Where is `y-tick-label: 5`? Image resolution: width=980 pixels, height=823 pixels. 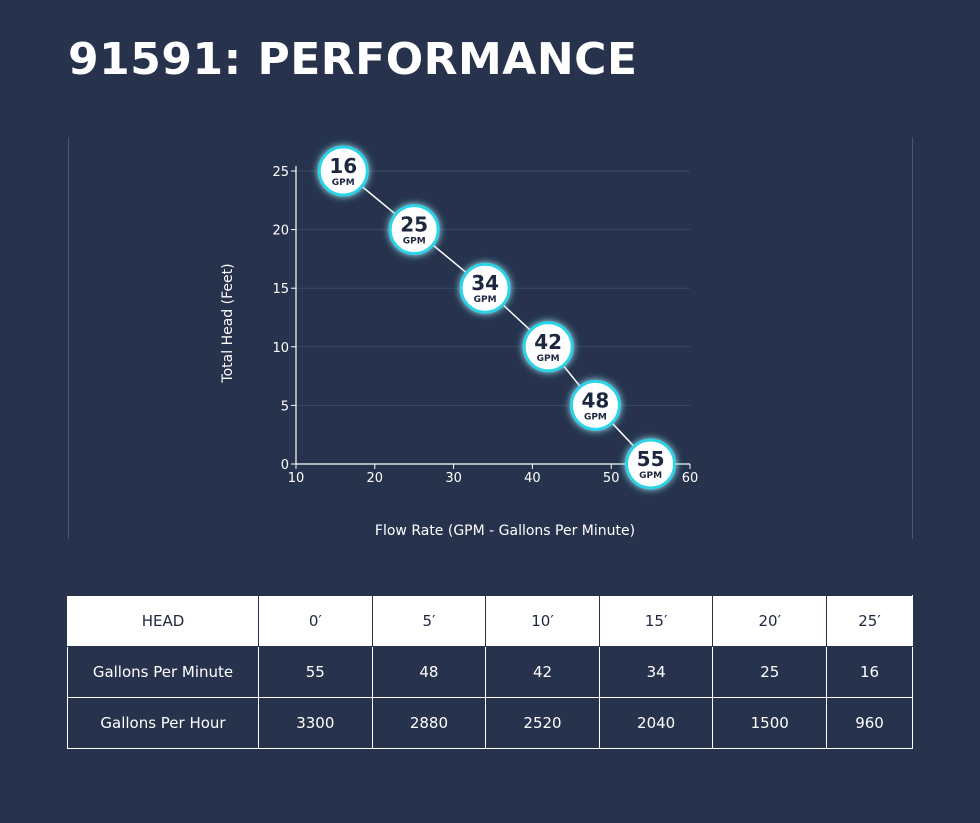 y-tick-label: 5 is located at coordinates (285, 406).